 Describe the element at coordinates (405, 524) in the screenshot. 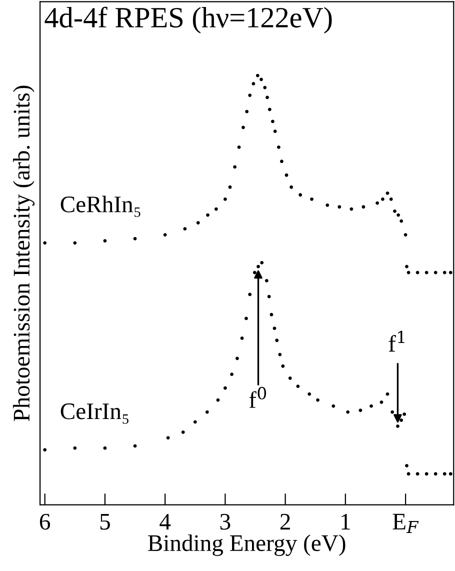

I see `x-tick-label: E$_{F}$` at that location.